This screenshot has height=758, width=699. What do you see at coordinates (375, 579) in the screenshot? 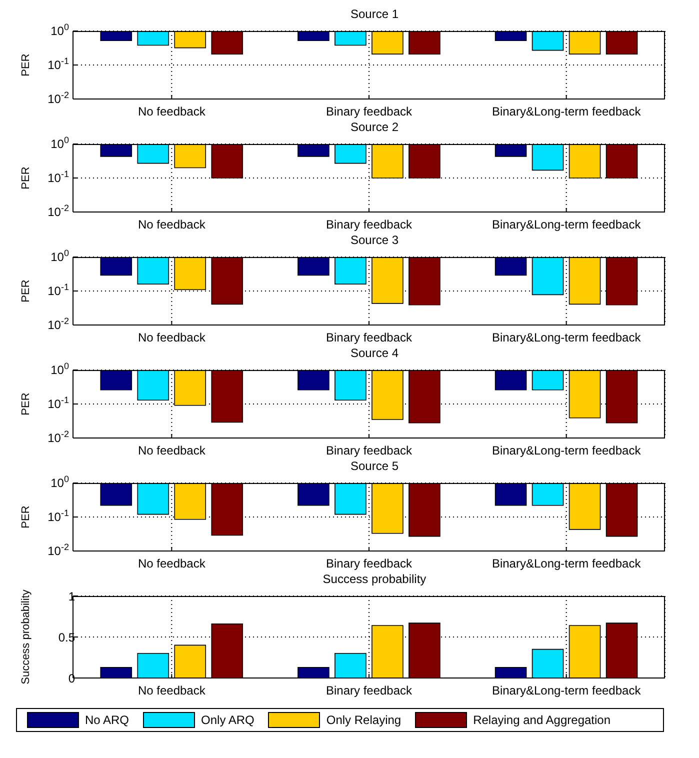
I see `chart-title: Success probability` at bounding box center [375, 579].